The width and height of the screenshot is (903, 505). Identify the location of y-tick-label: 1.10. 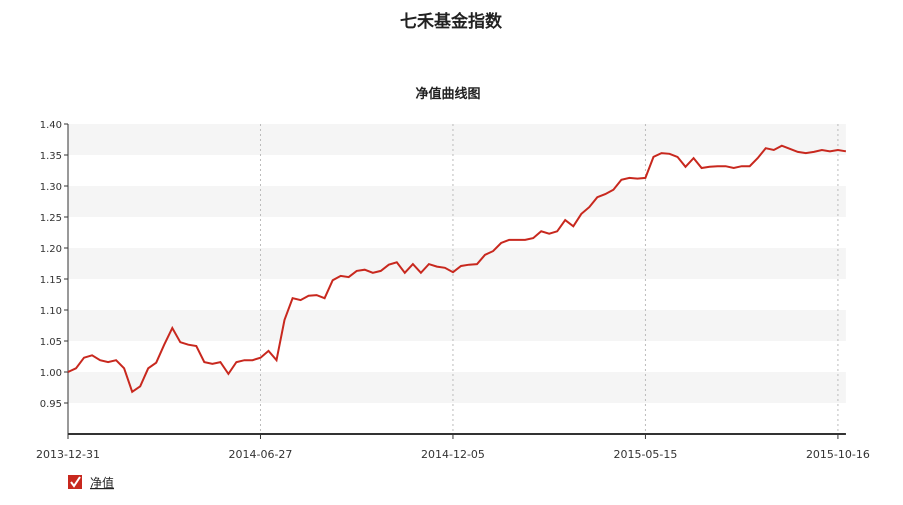
(51, 311).